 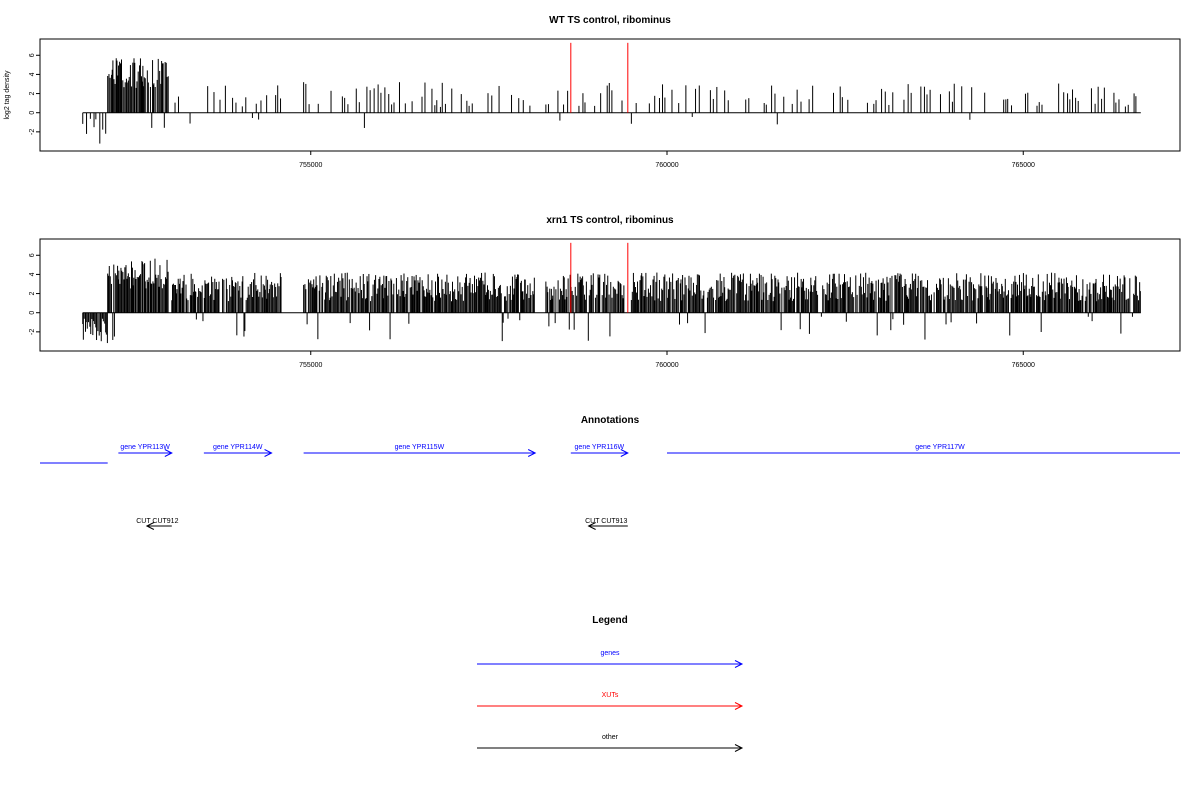 I want to click on xrn1-plot-frame, so click(x=610, y=295).